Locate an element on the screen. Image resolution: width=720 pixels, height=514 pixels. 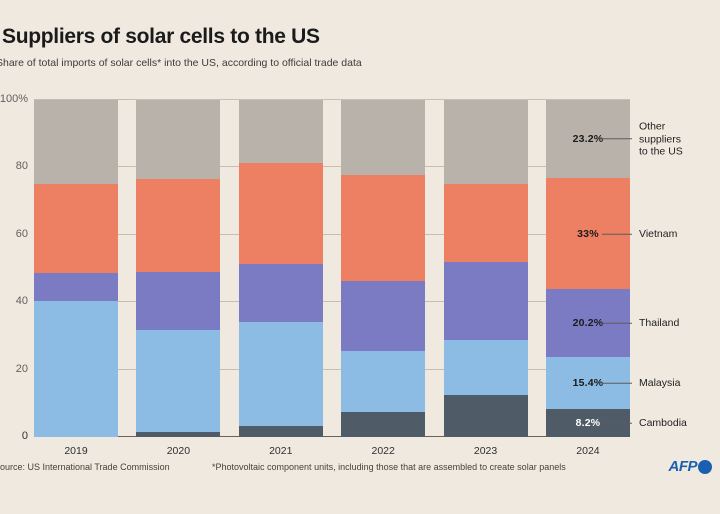
gridline-20: 20 is located at coordinates (323, 369).